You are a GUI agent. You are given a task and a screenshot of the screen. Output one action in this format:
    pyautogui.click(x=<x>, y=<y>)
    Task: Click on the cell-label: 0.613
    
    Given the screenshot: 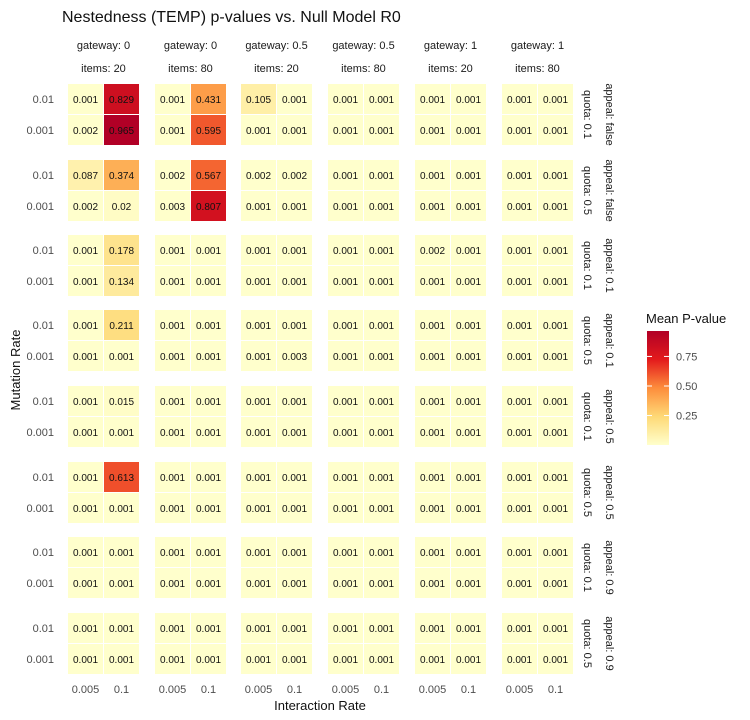 What is the action you would take?
    pyautogui.click(x=121, y=478)
    